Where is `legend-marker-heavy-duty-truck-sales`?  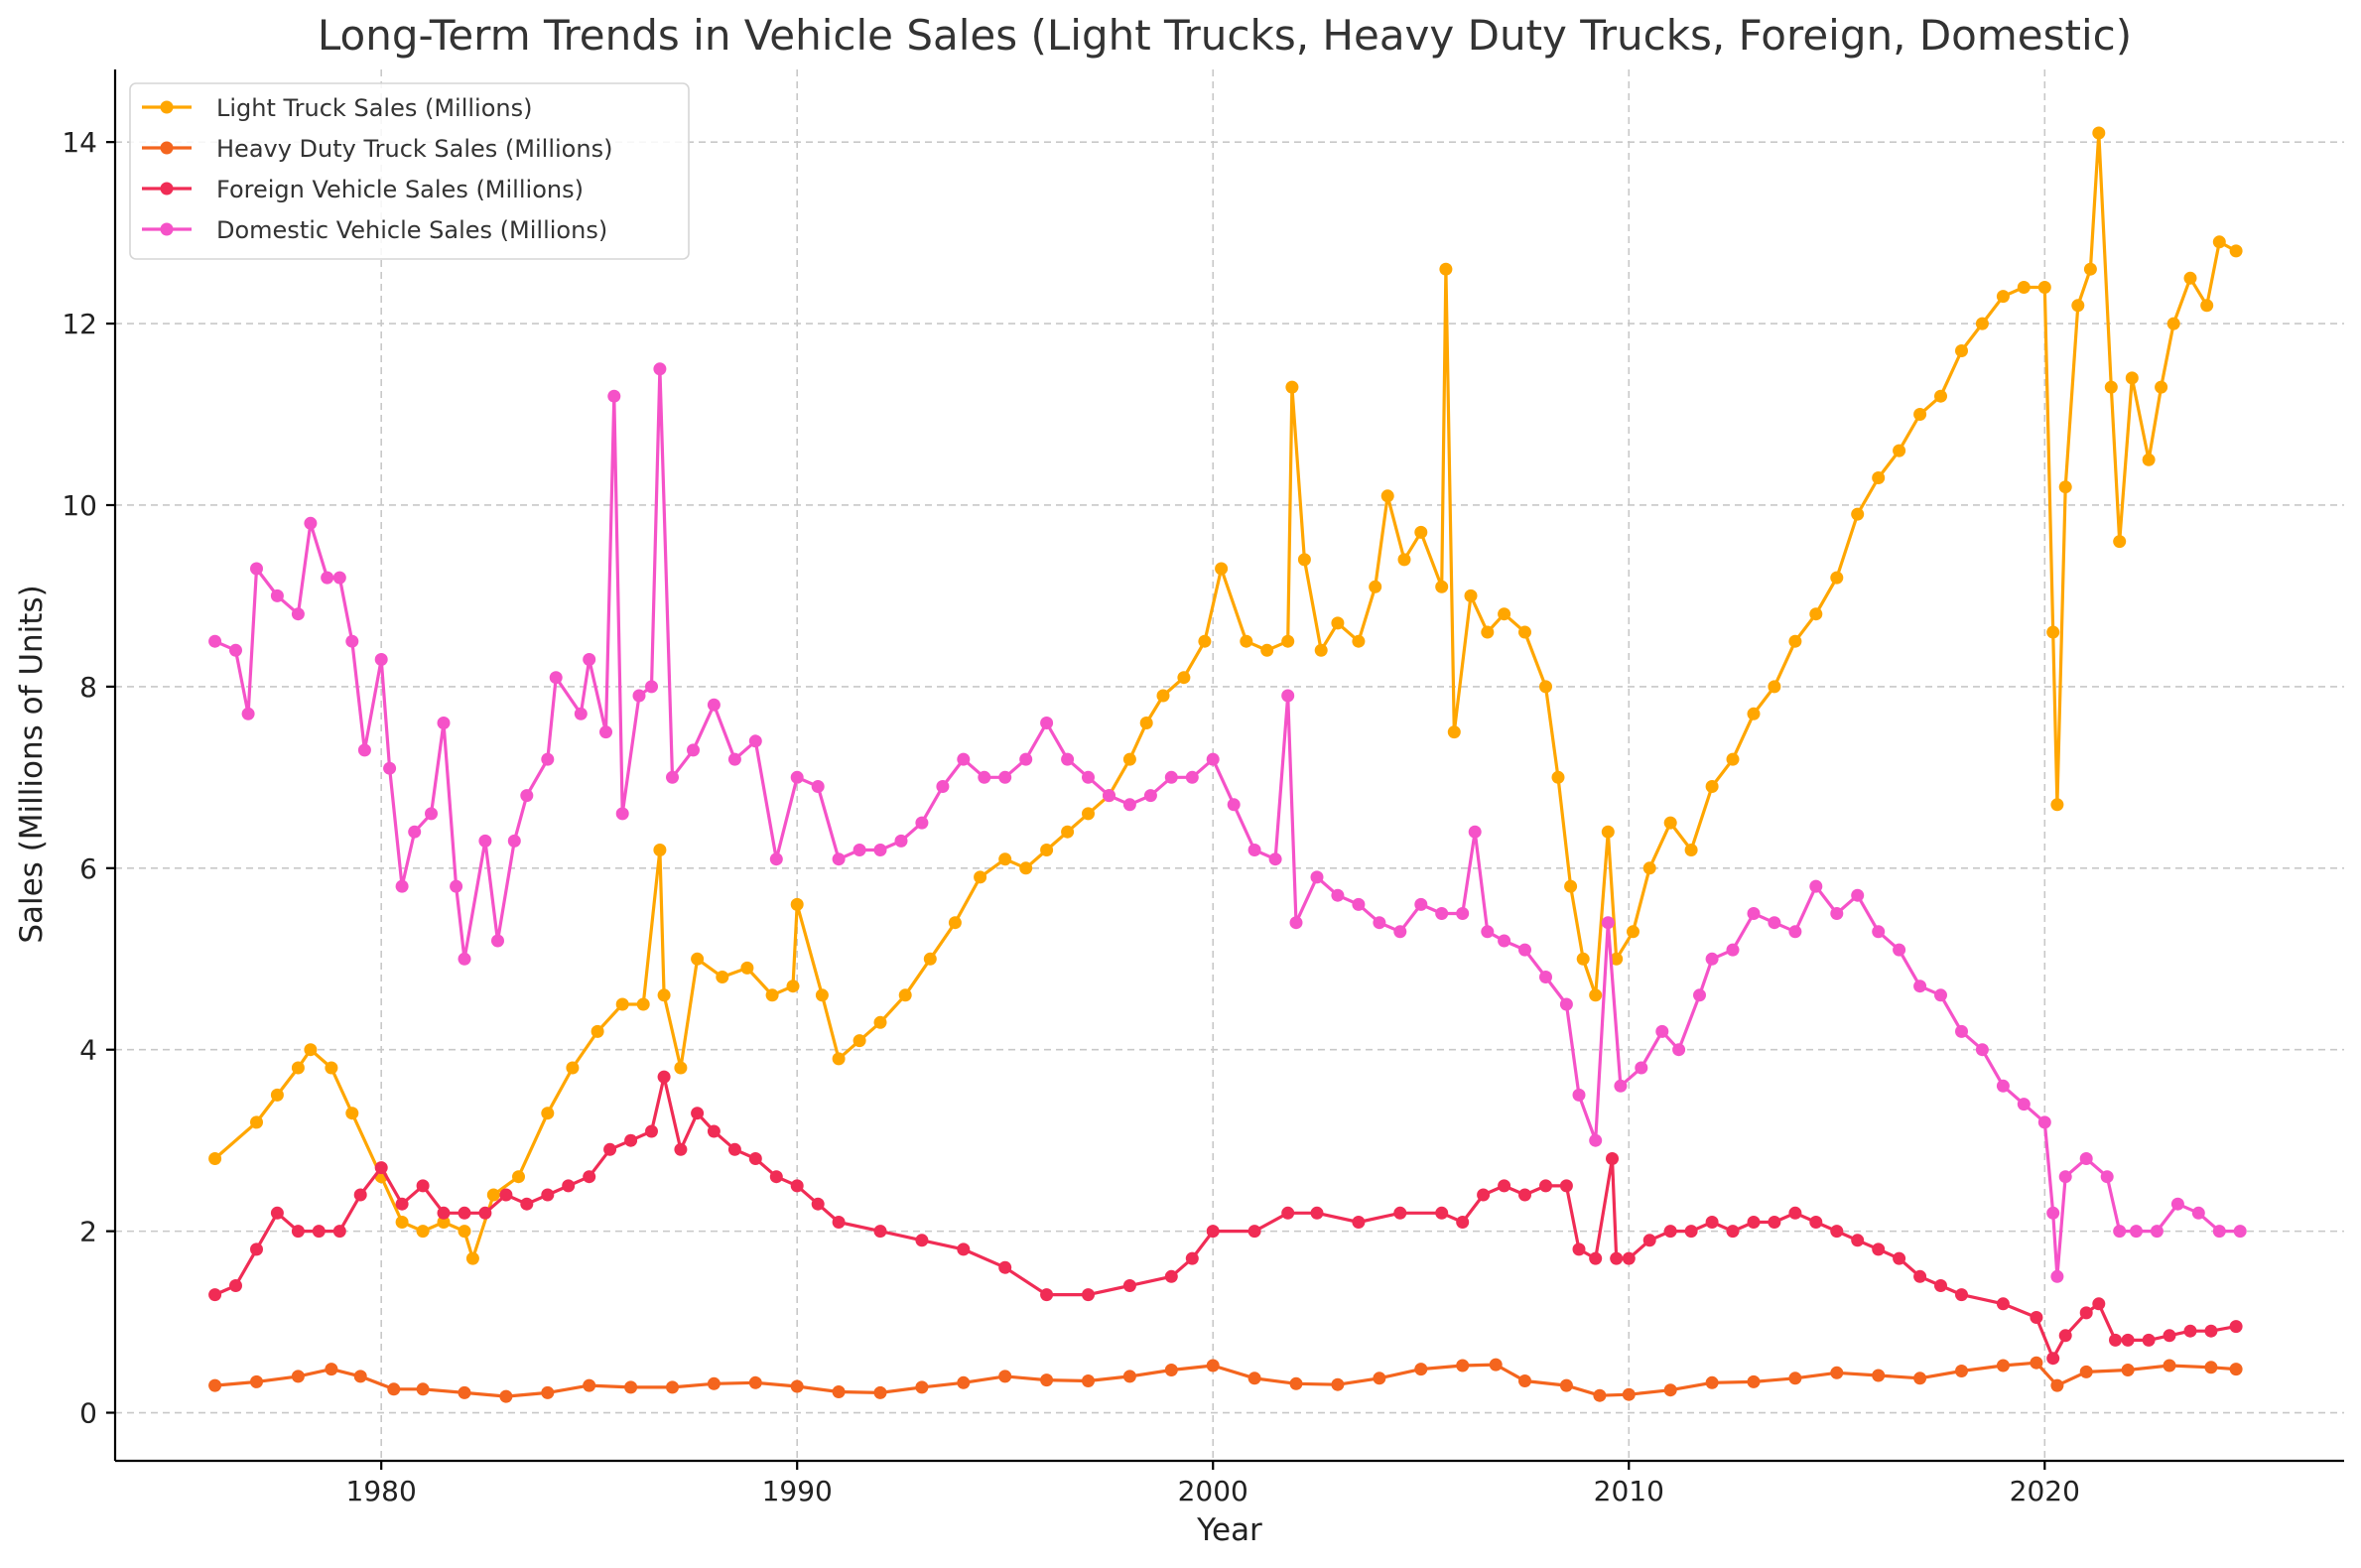
legend-marker-heavy-duty-truck-sales is located at coordinates (167, 148).